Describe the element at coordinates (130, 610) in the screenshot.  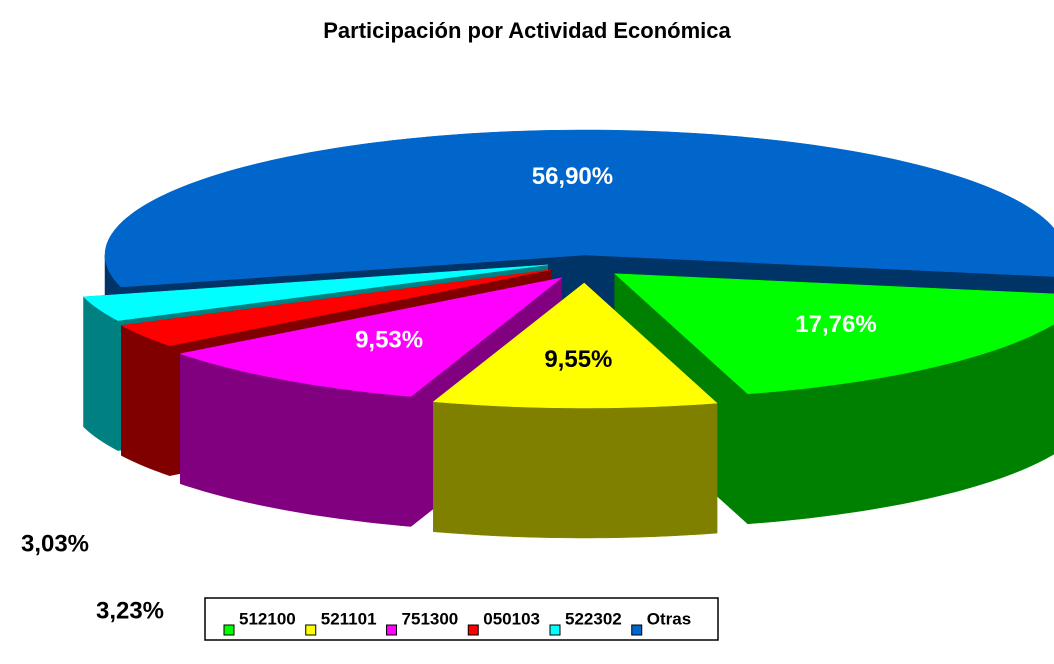
I see `data-label: 3,23%` at that location.